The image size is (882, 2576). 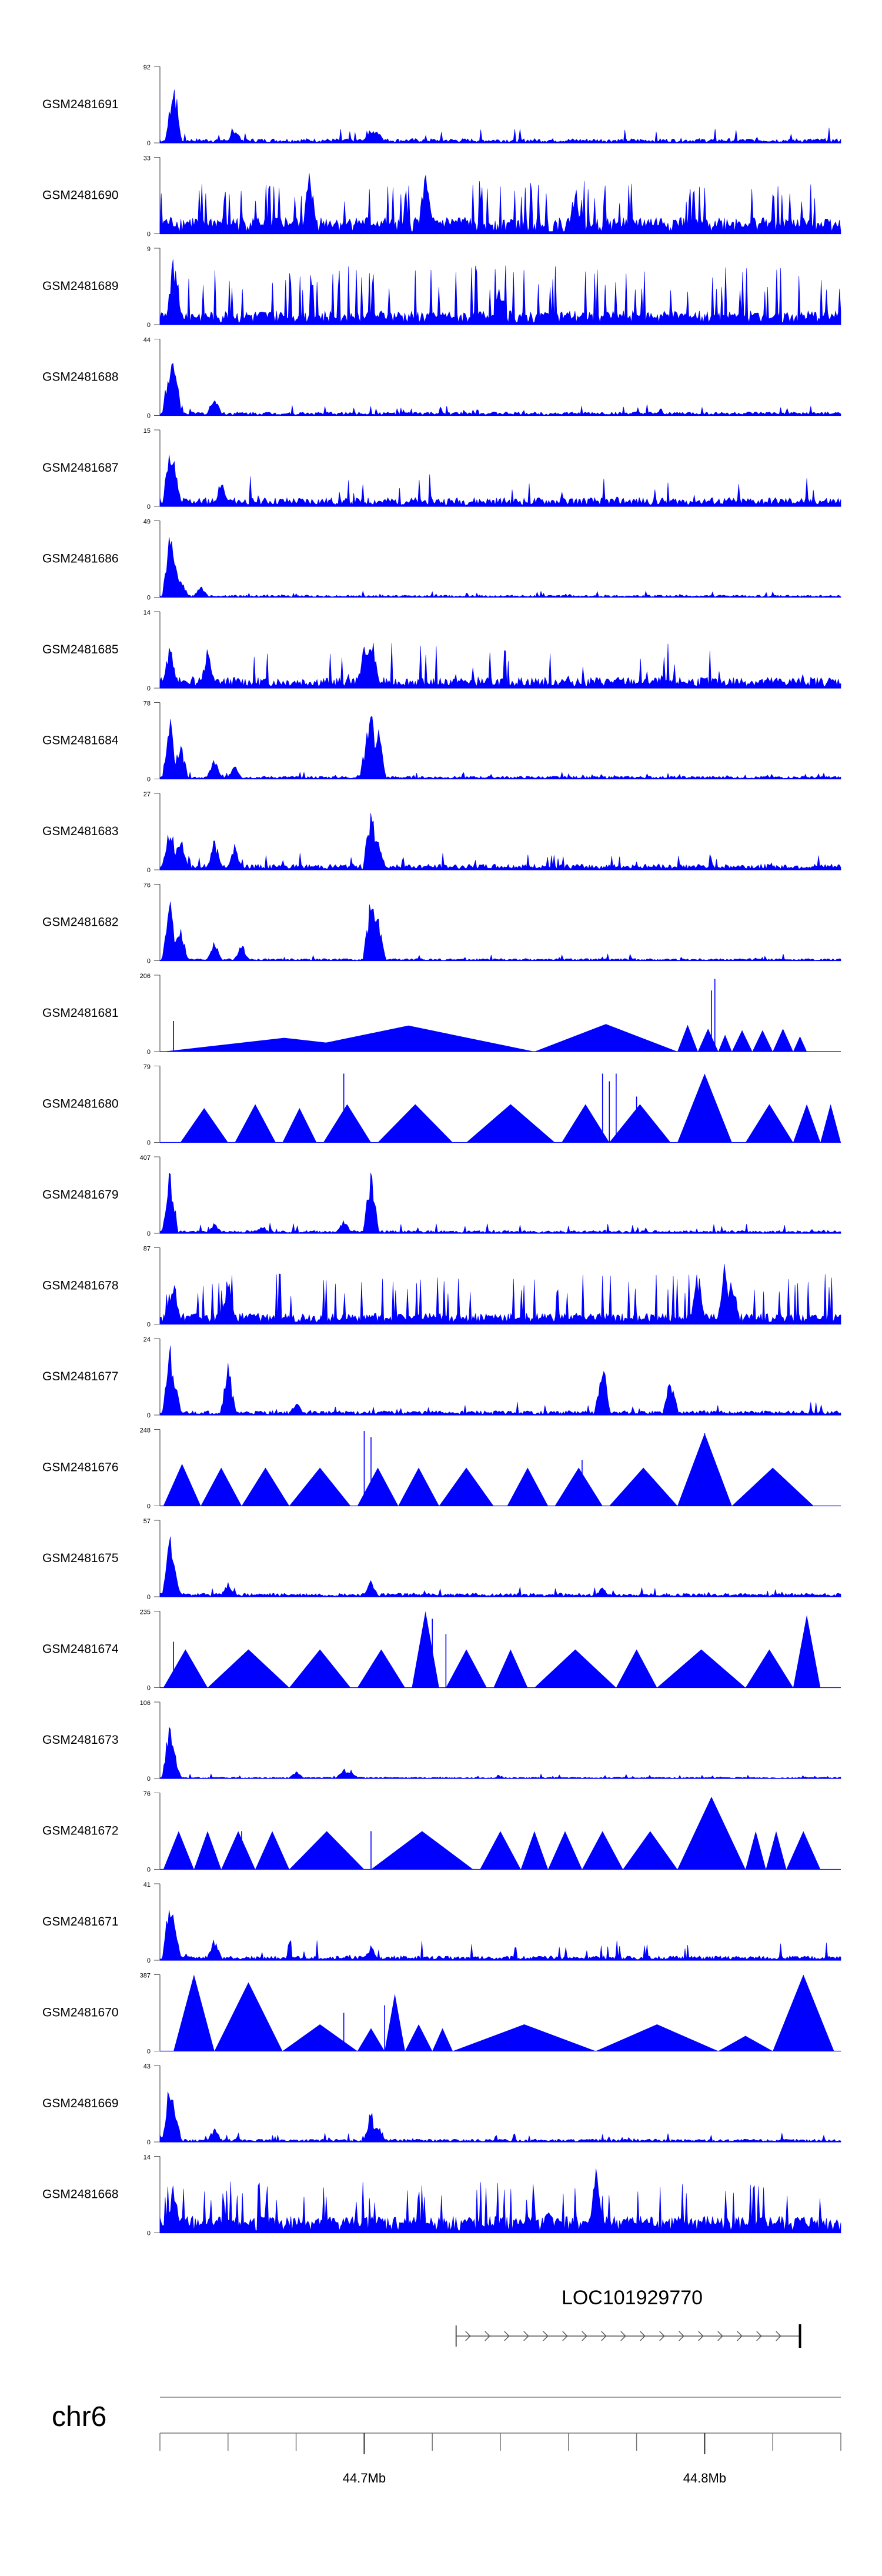 What do you see at coordinates (80, 2013) in the screenshot?
I see `track-label: GSM2481670` at bounding box center [80, 2013].